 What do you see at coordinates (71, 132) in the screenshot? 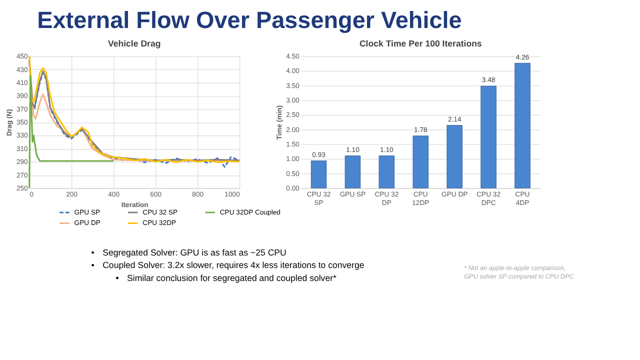
I see `line-series` at bounding box center [71, 132].